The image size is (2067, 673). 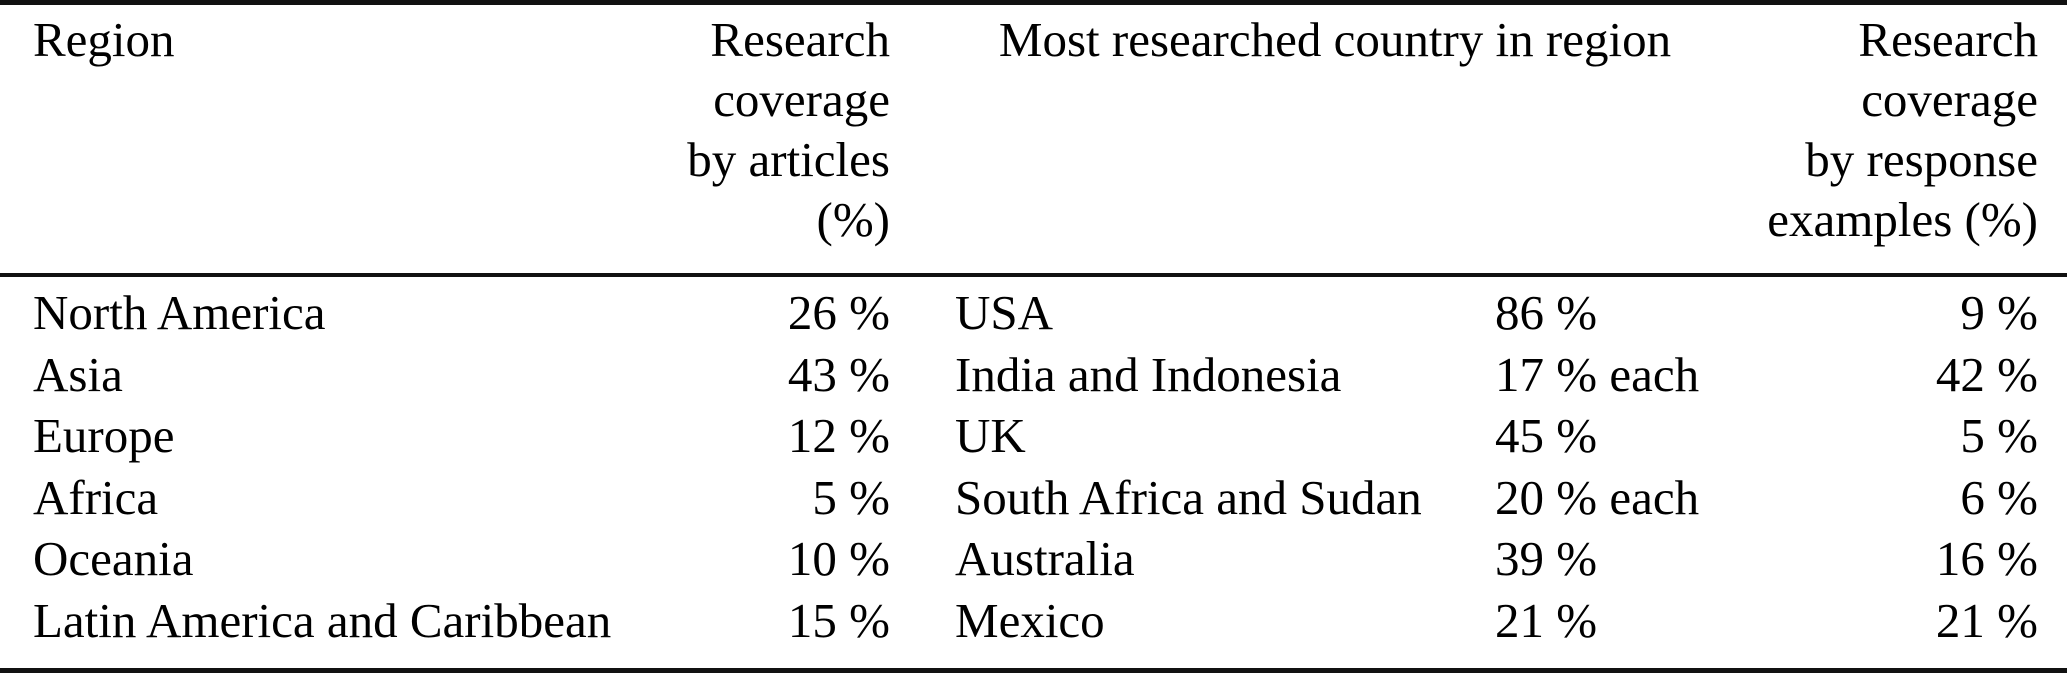 I want to click on country-share-cell: 86 %, so click(x=1546, y=312).